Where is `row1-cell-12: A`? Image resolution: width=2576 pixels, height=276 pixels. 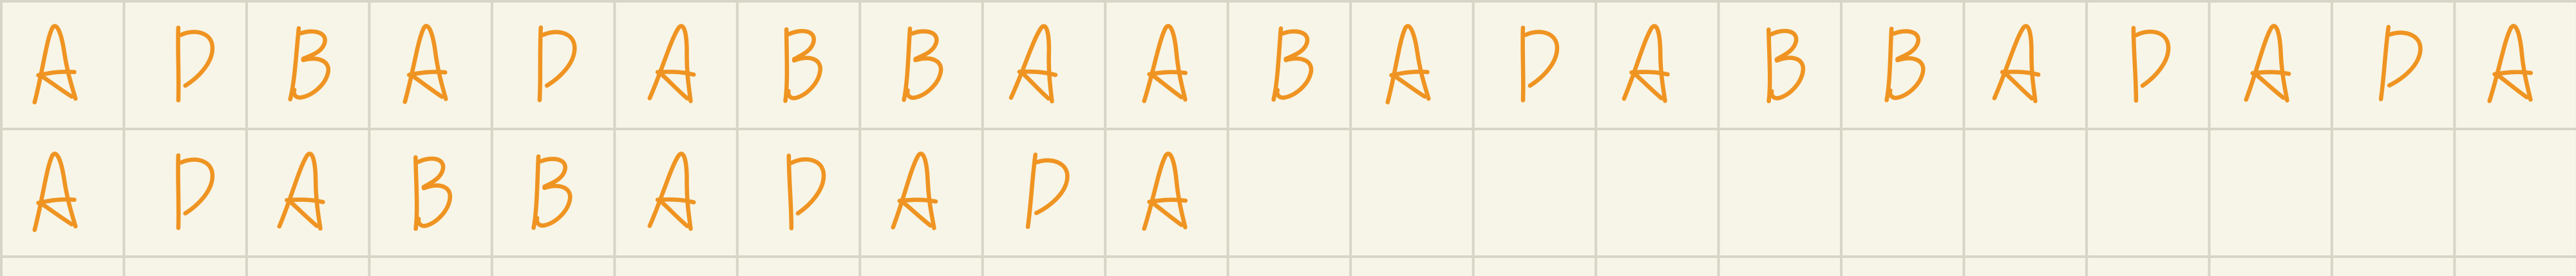
row1-cell-12: A is located at coordinates (1411, 64).